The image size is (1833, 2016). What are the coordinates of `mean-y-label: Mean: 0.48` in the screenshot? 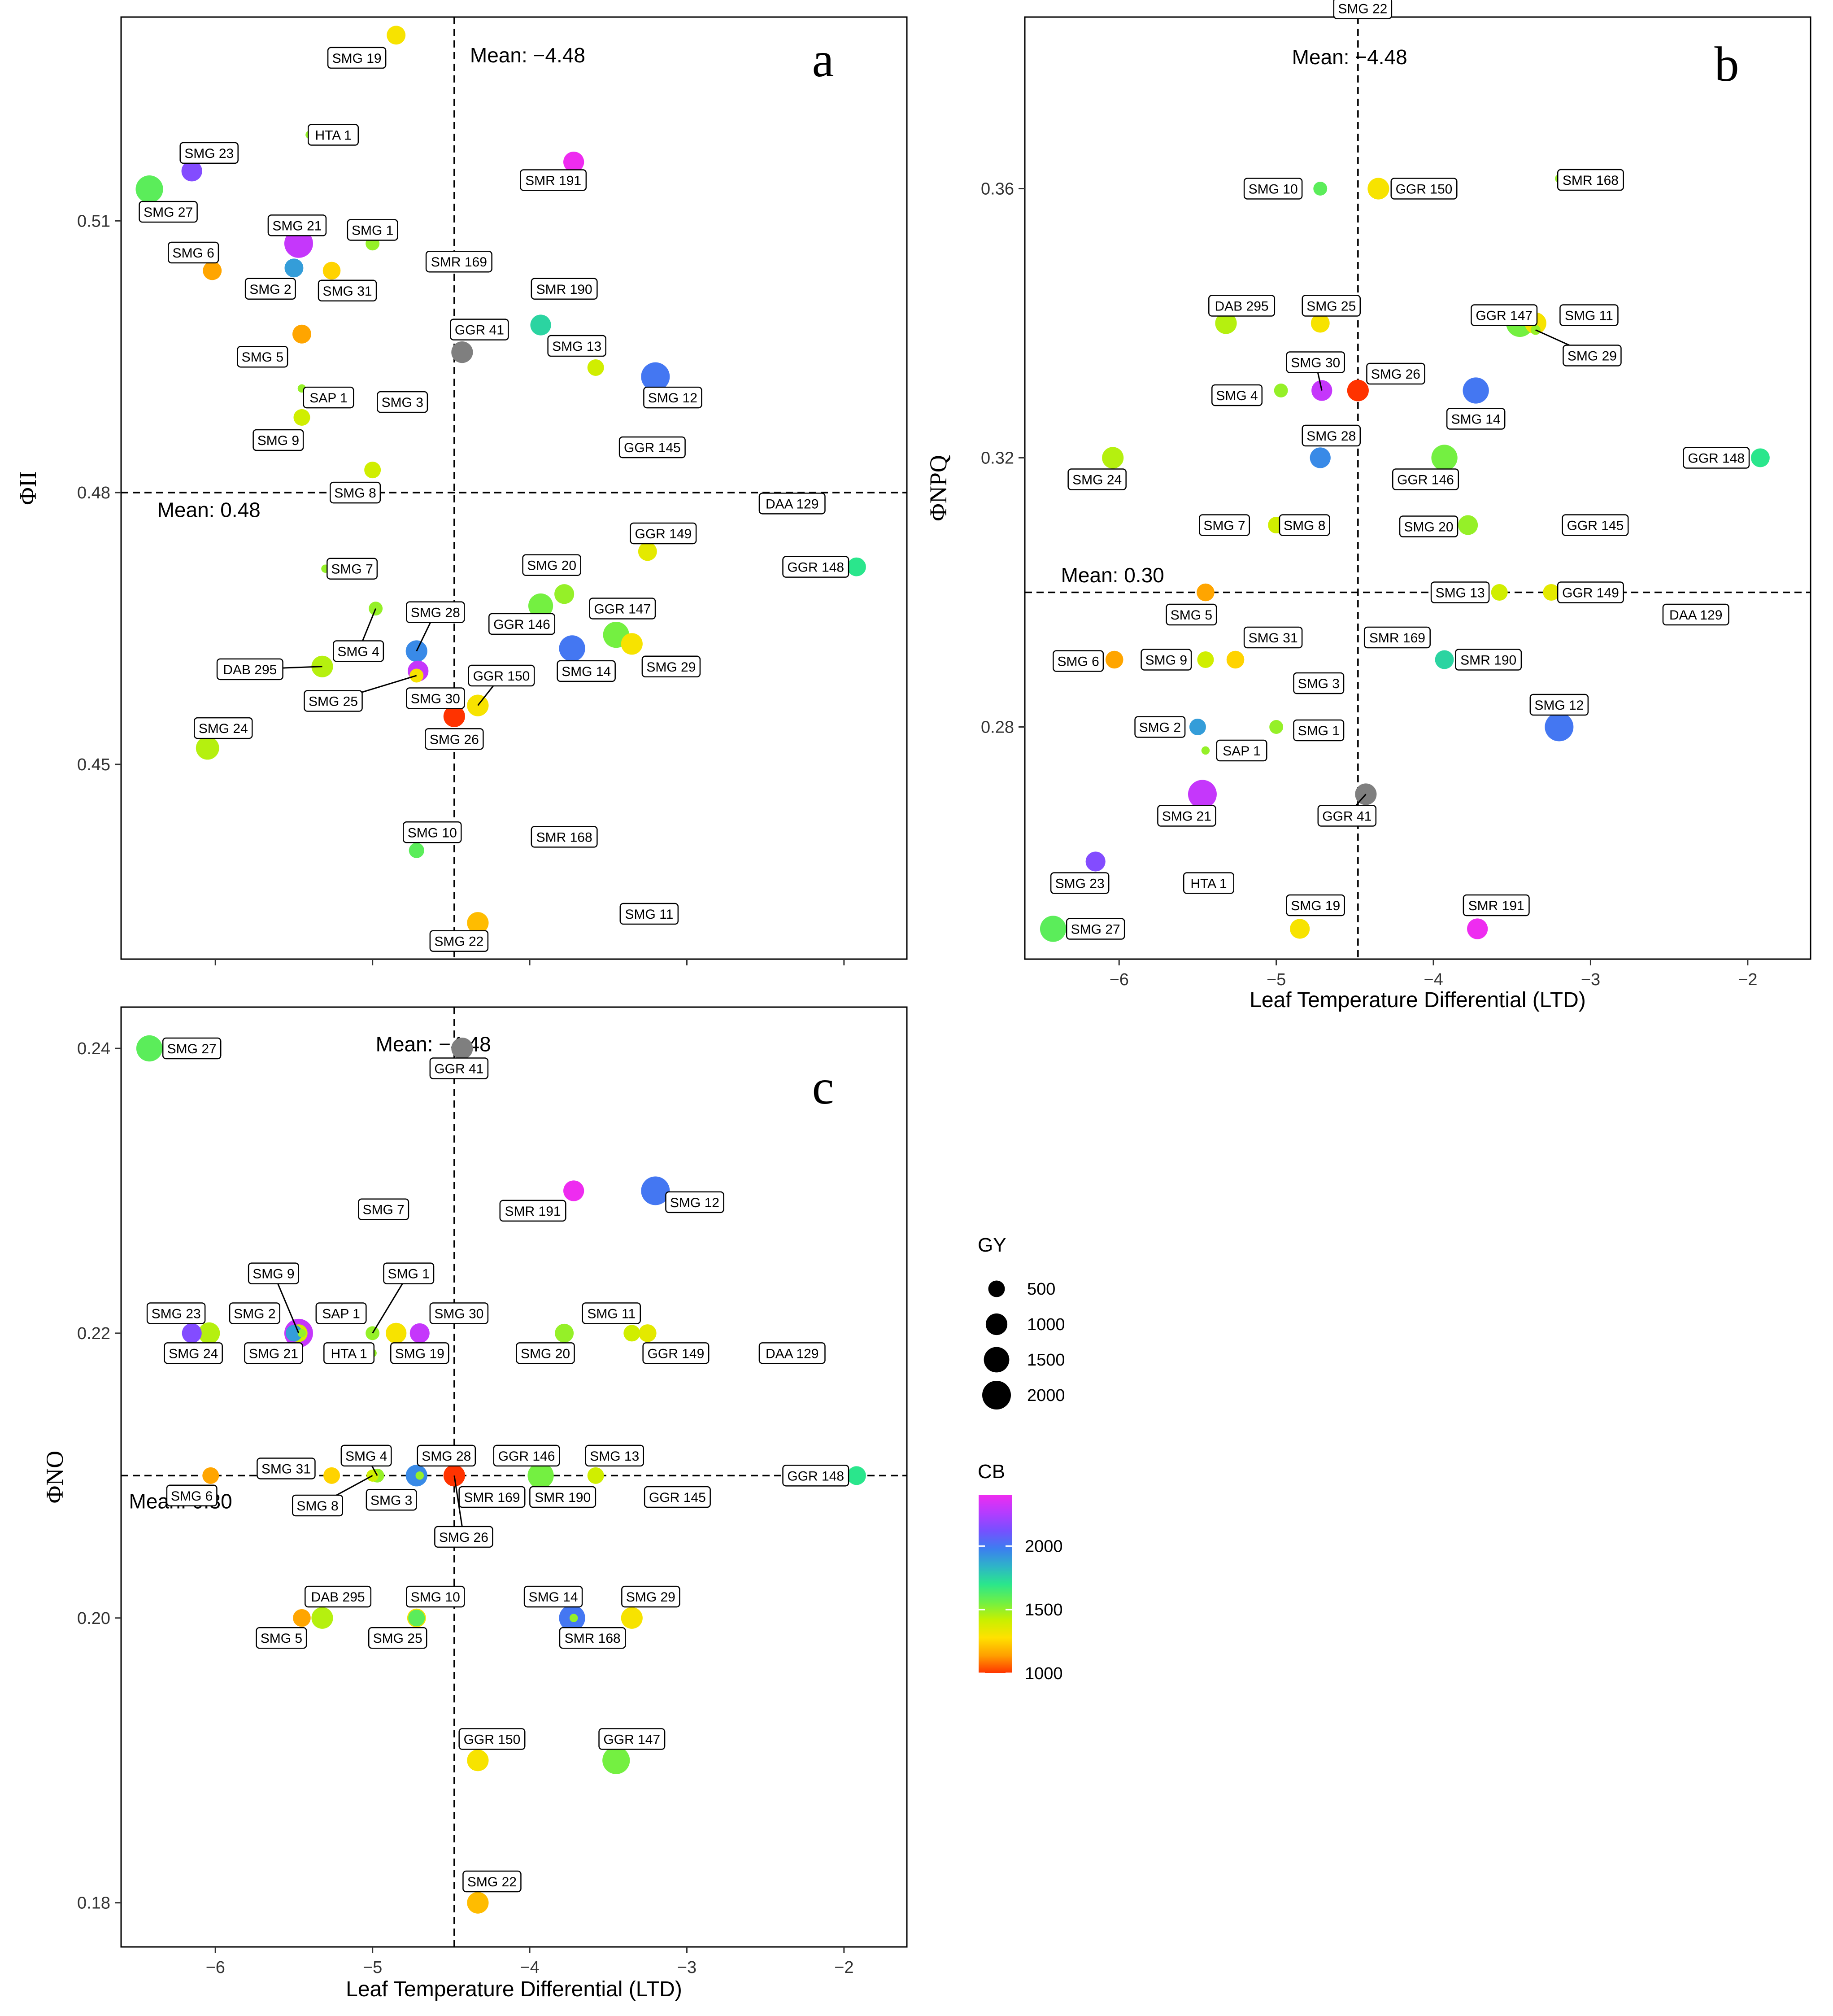 It's located at (209, 510).